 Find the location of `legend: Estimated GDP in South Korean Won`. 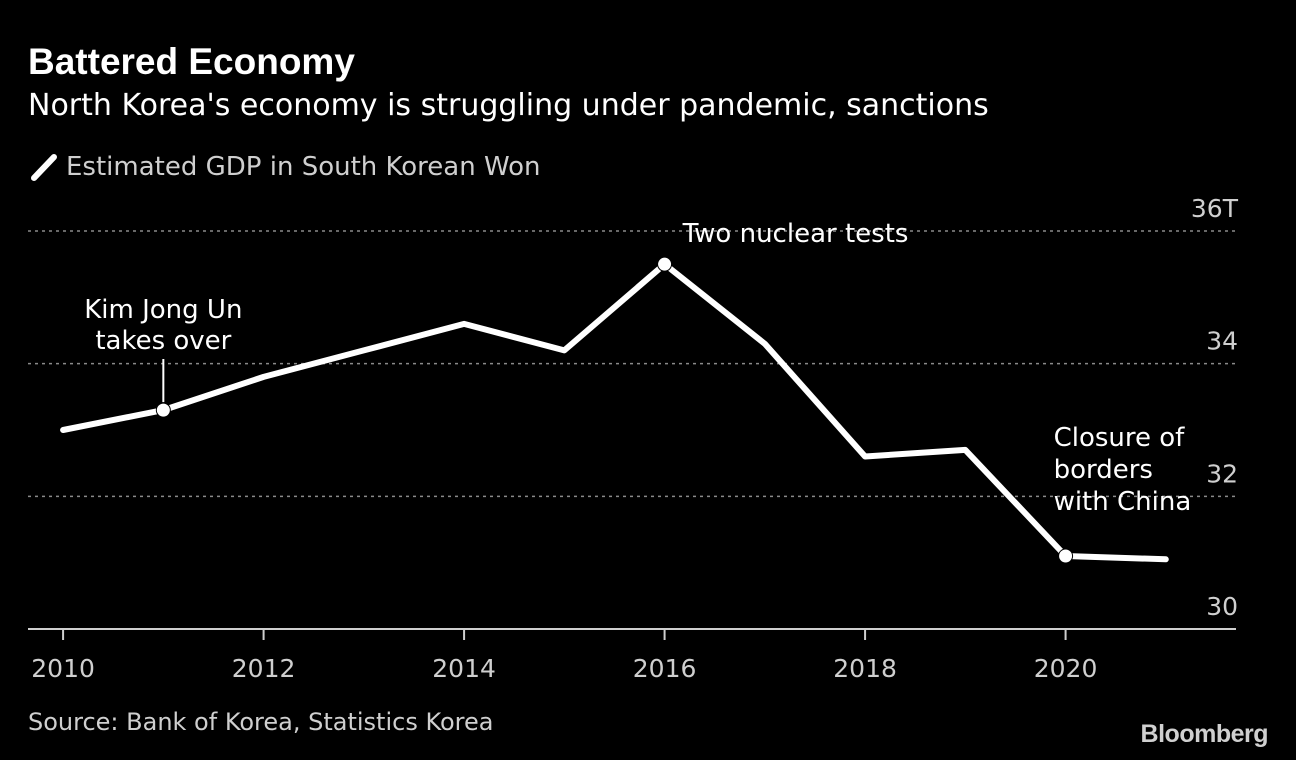

legend: Estimated GDP in South Korean Won is located at coordinates (285, 167).